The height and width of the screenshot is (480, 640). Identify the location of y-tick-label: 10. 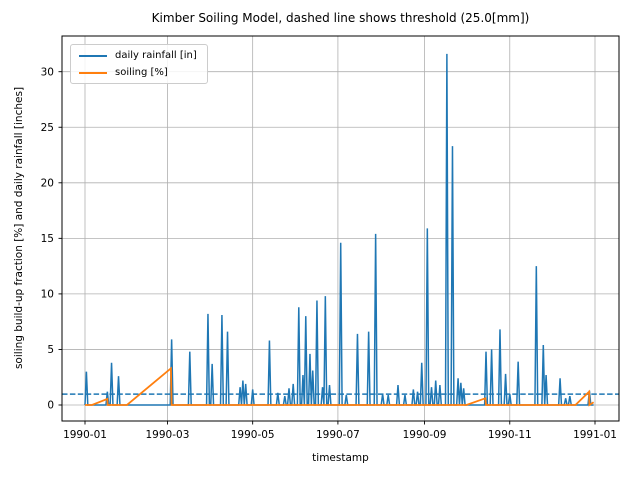
(47, 295).